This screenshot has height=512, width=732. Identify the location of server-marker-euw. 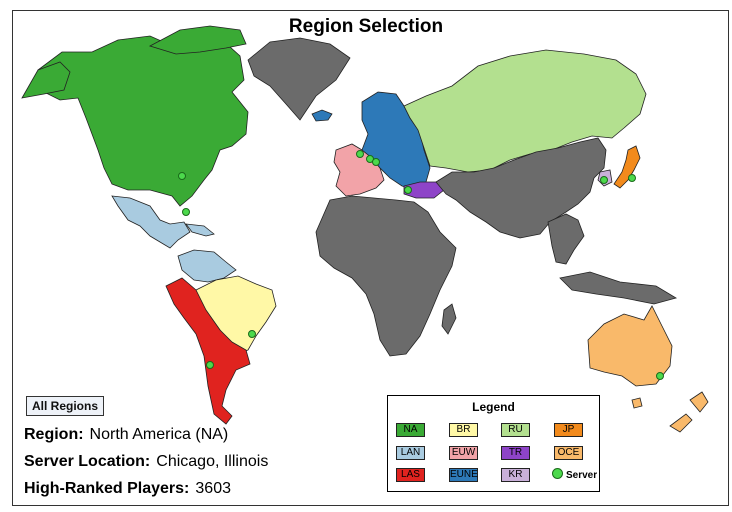
(360, 154).